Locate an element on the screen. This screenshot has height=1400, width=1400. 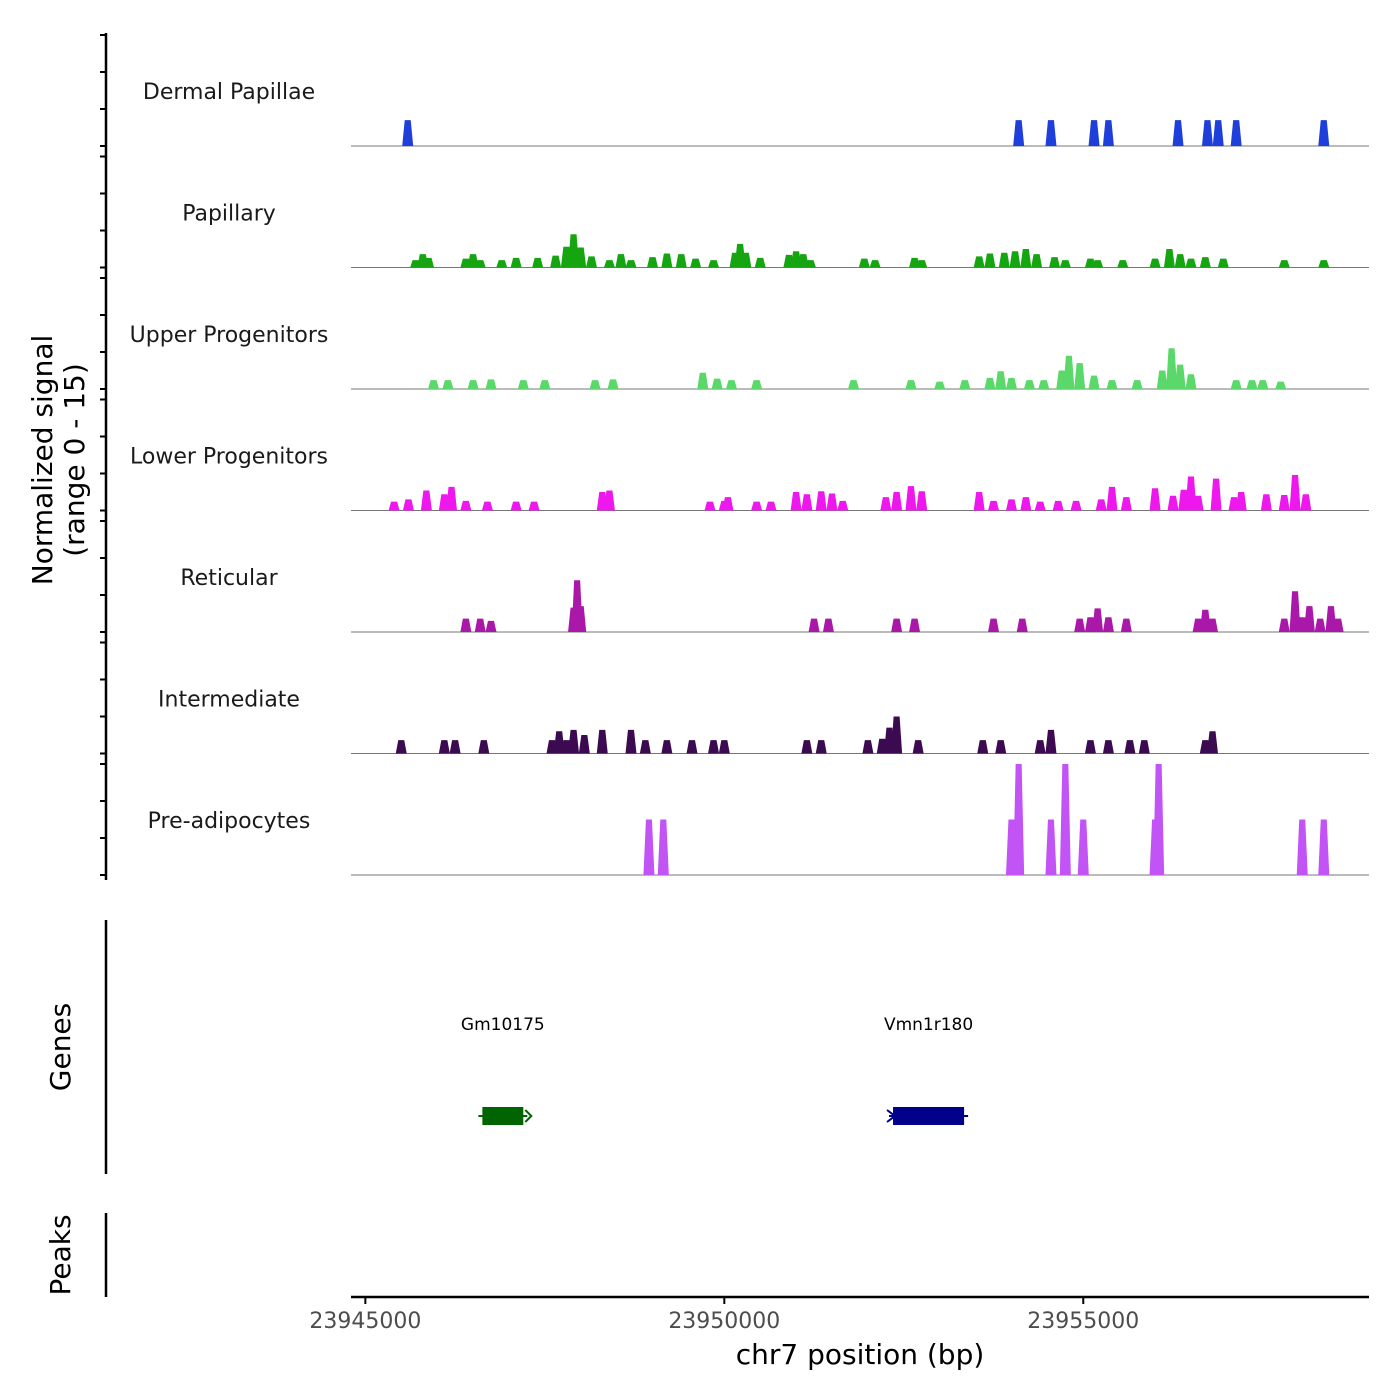
x-axis-ticks: 23945000 23950000 23955000 is located at coordinates (724, 1315).